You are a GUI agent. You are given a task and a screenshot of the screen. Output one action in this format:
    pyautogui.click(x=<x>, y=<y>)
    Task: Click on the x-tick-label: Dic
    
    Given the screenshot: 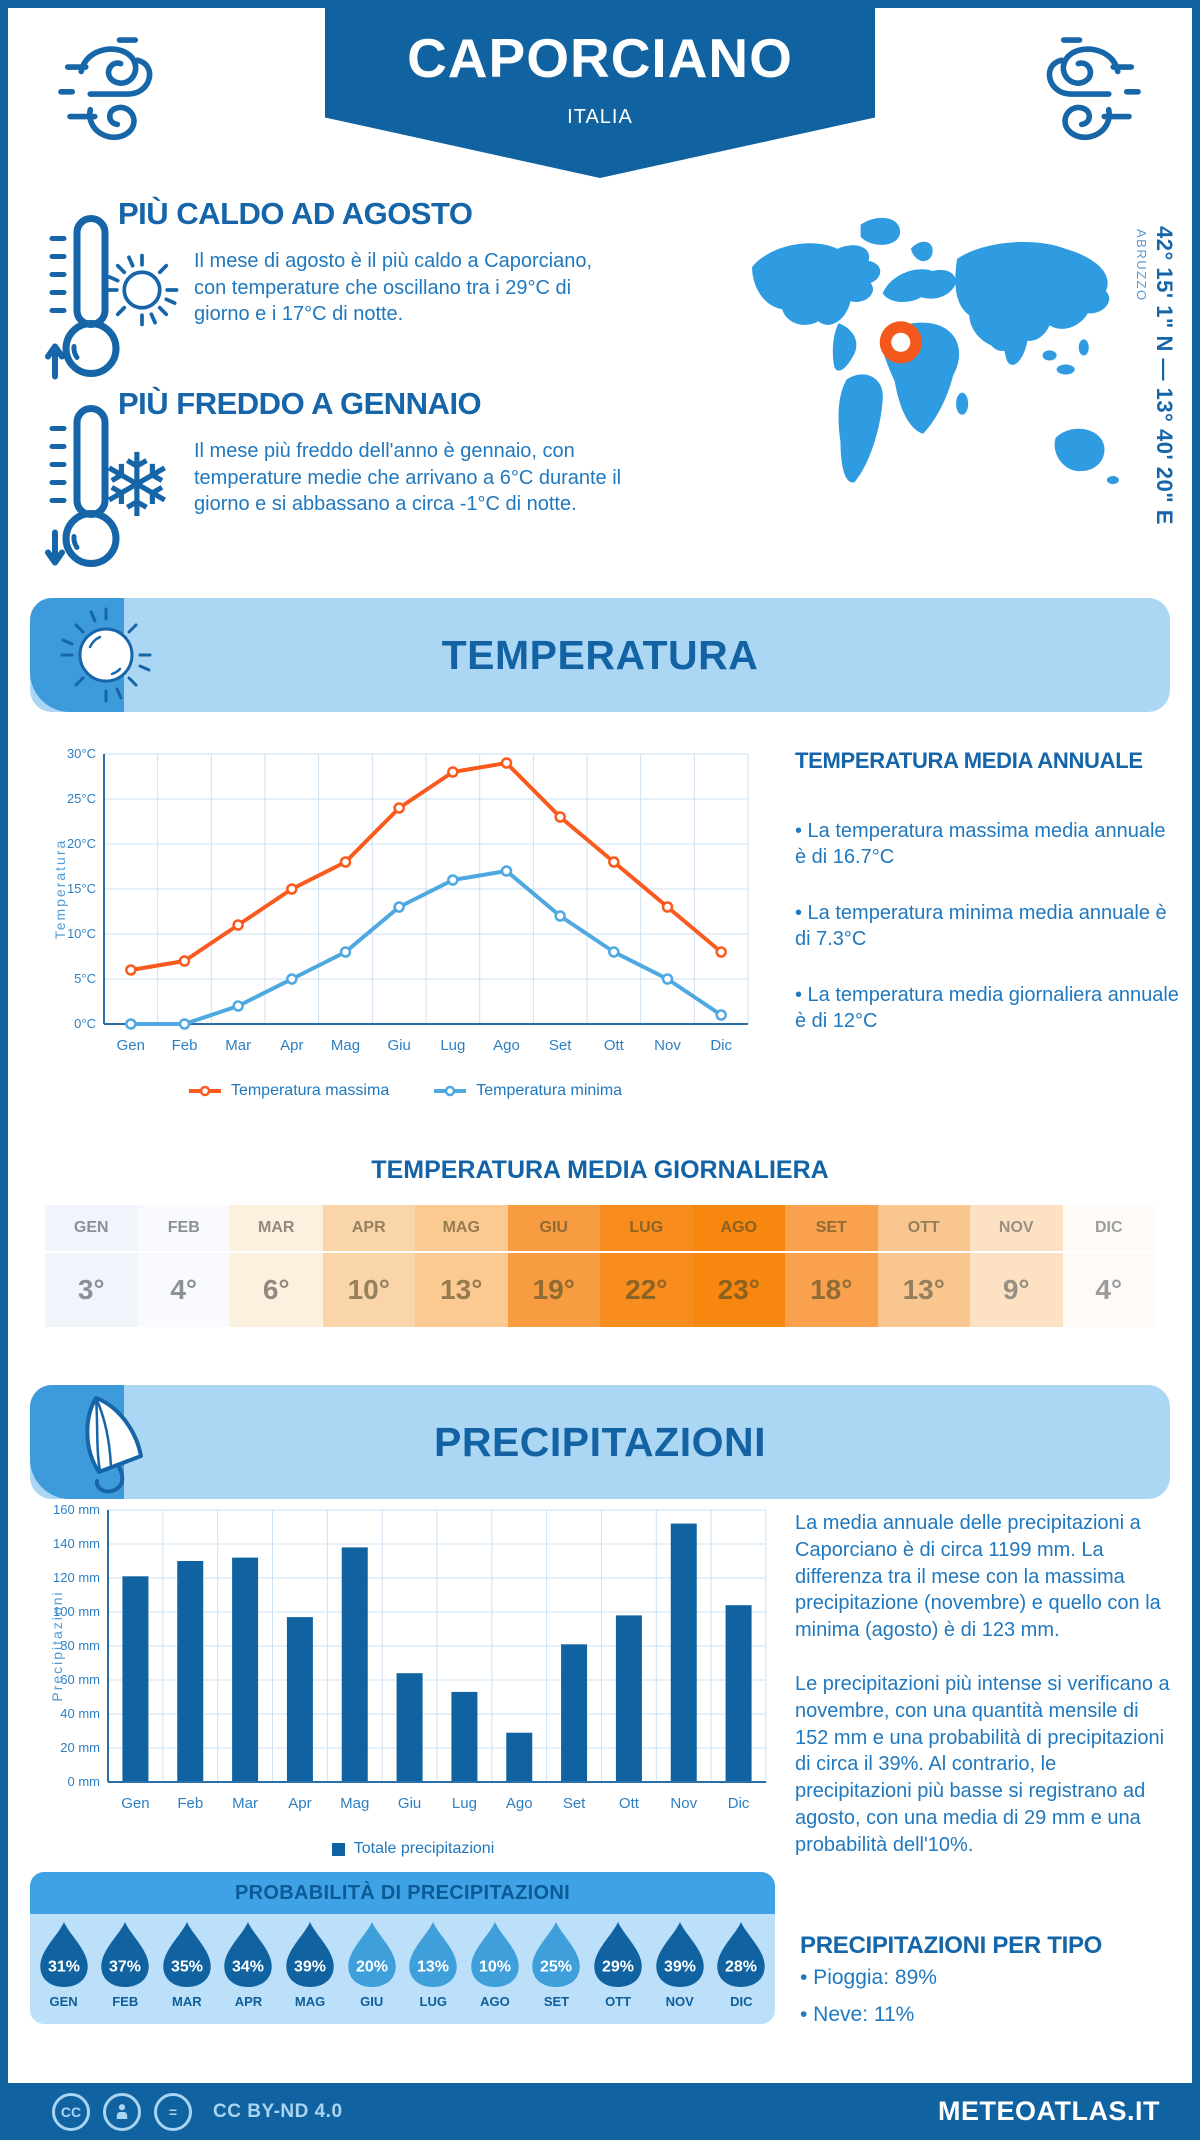 What is the action you would take?
    pyautogui.click(x=739, y=1803)
    